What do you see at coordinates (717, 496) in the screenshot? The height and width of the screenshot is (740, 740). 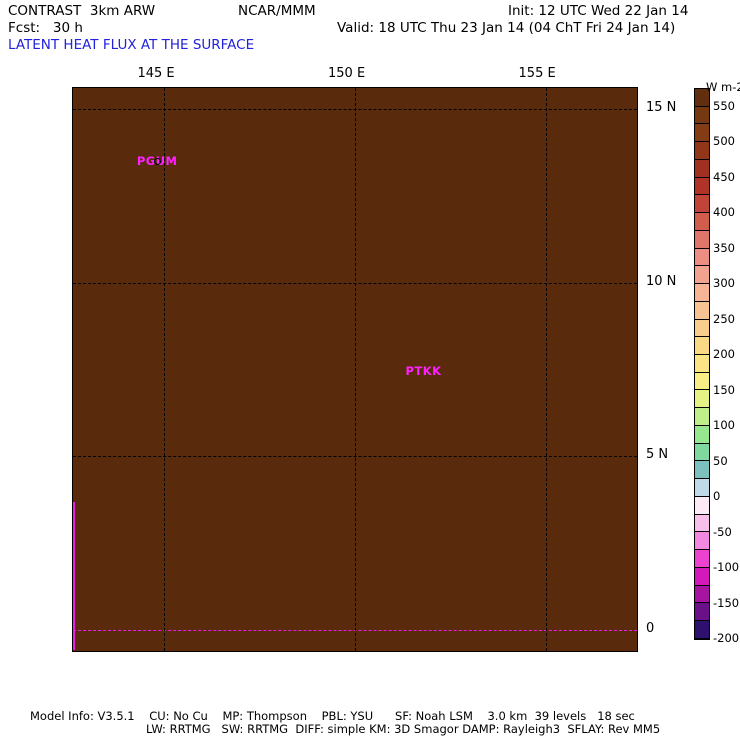 I see `colorbar-tick-0: 0` at bounding box center [717, 496].